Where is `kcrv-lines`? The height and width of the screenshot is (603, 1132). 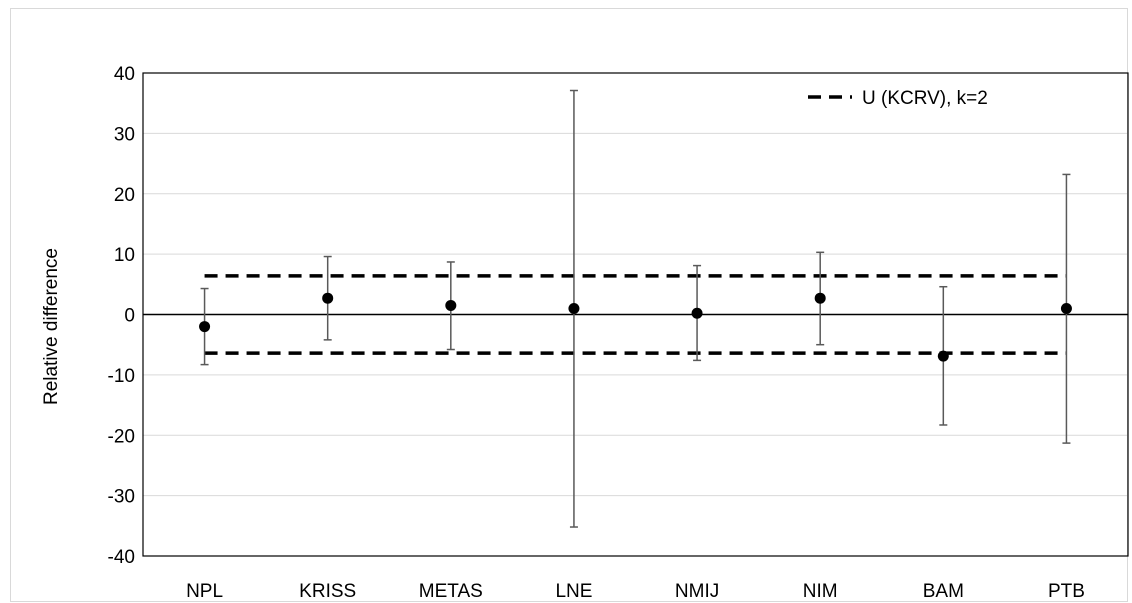
kcrv-lines is located at coordinates (635, 314).